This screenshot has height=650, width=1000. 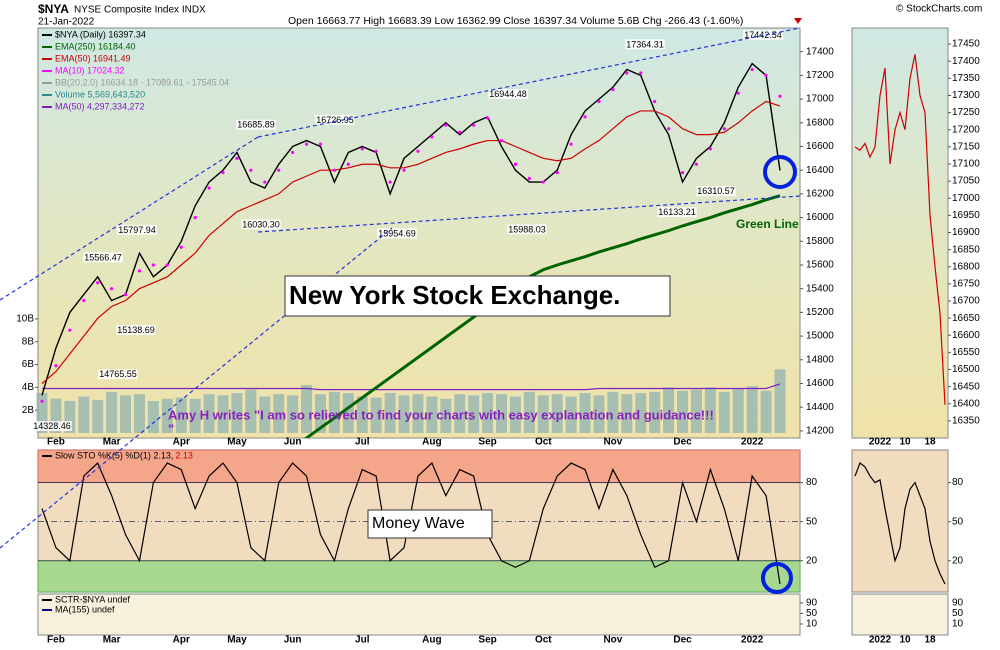 I want to click on side-sctr-panel, so click(x=900, y=614).